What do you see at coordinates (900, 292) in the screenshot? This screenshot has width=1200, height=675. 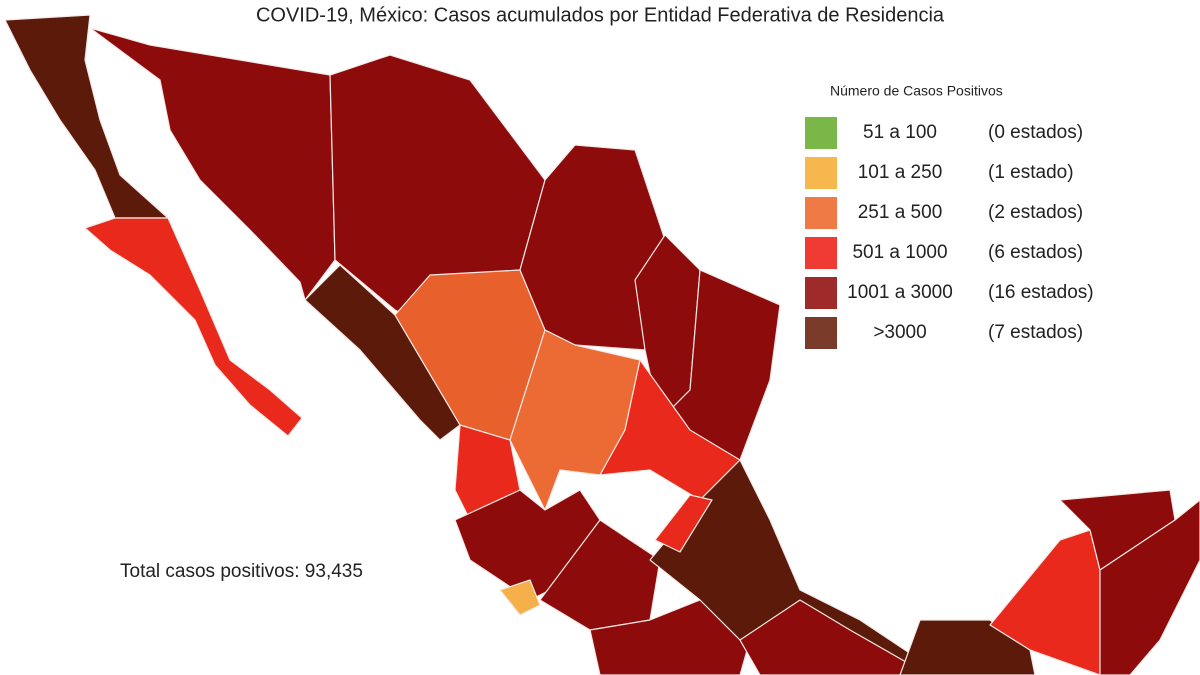 I see `legend-range: 1001 a 3000` at bounding box center [900, 292].